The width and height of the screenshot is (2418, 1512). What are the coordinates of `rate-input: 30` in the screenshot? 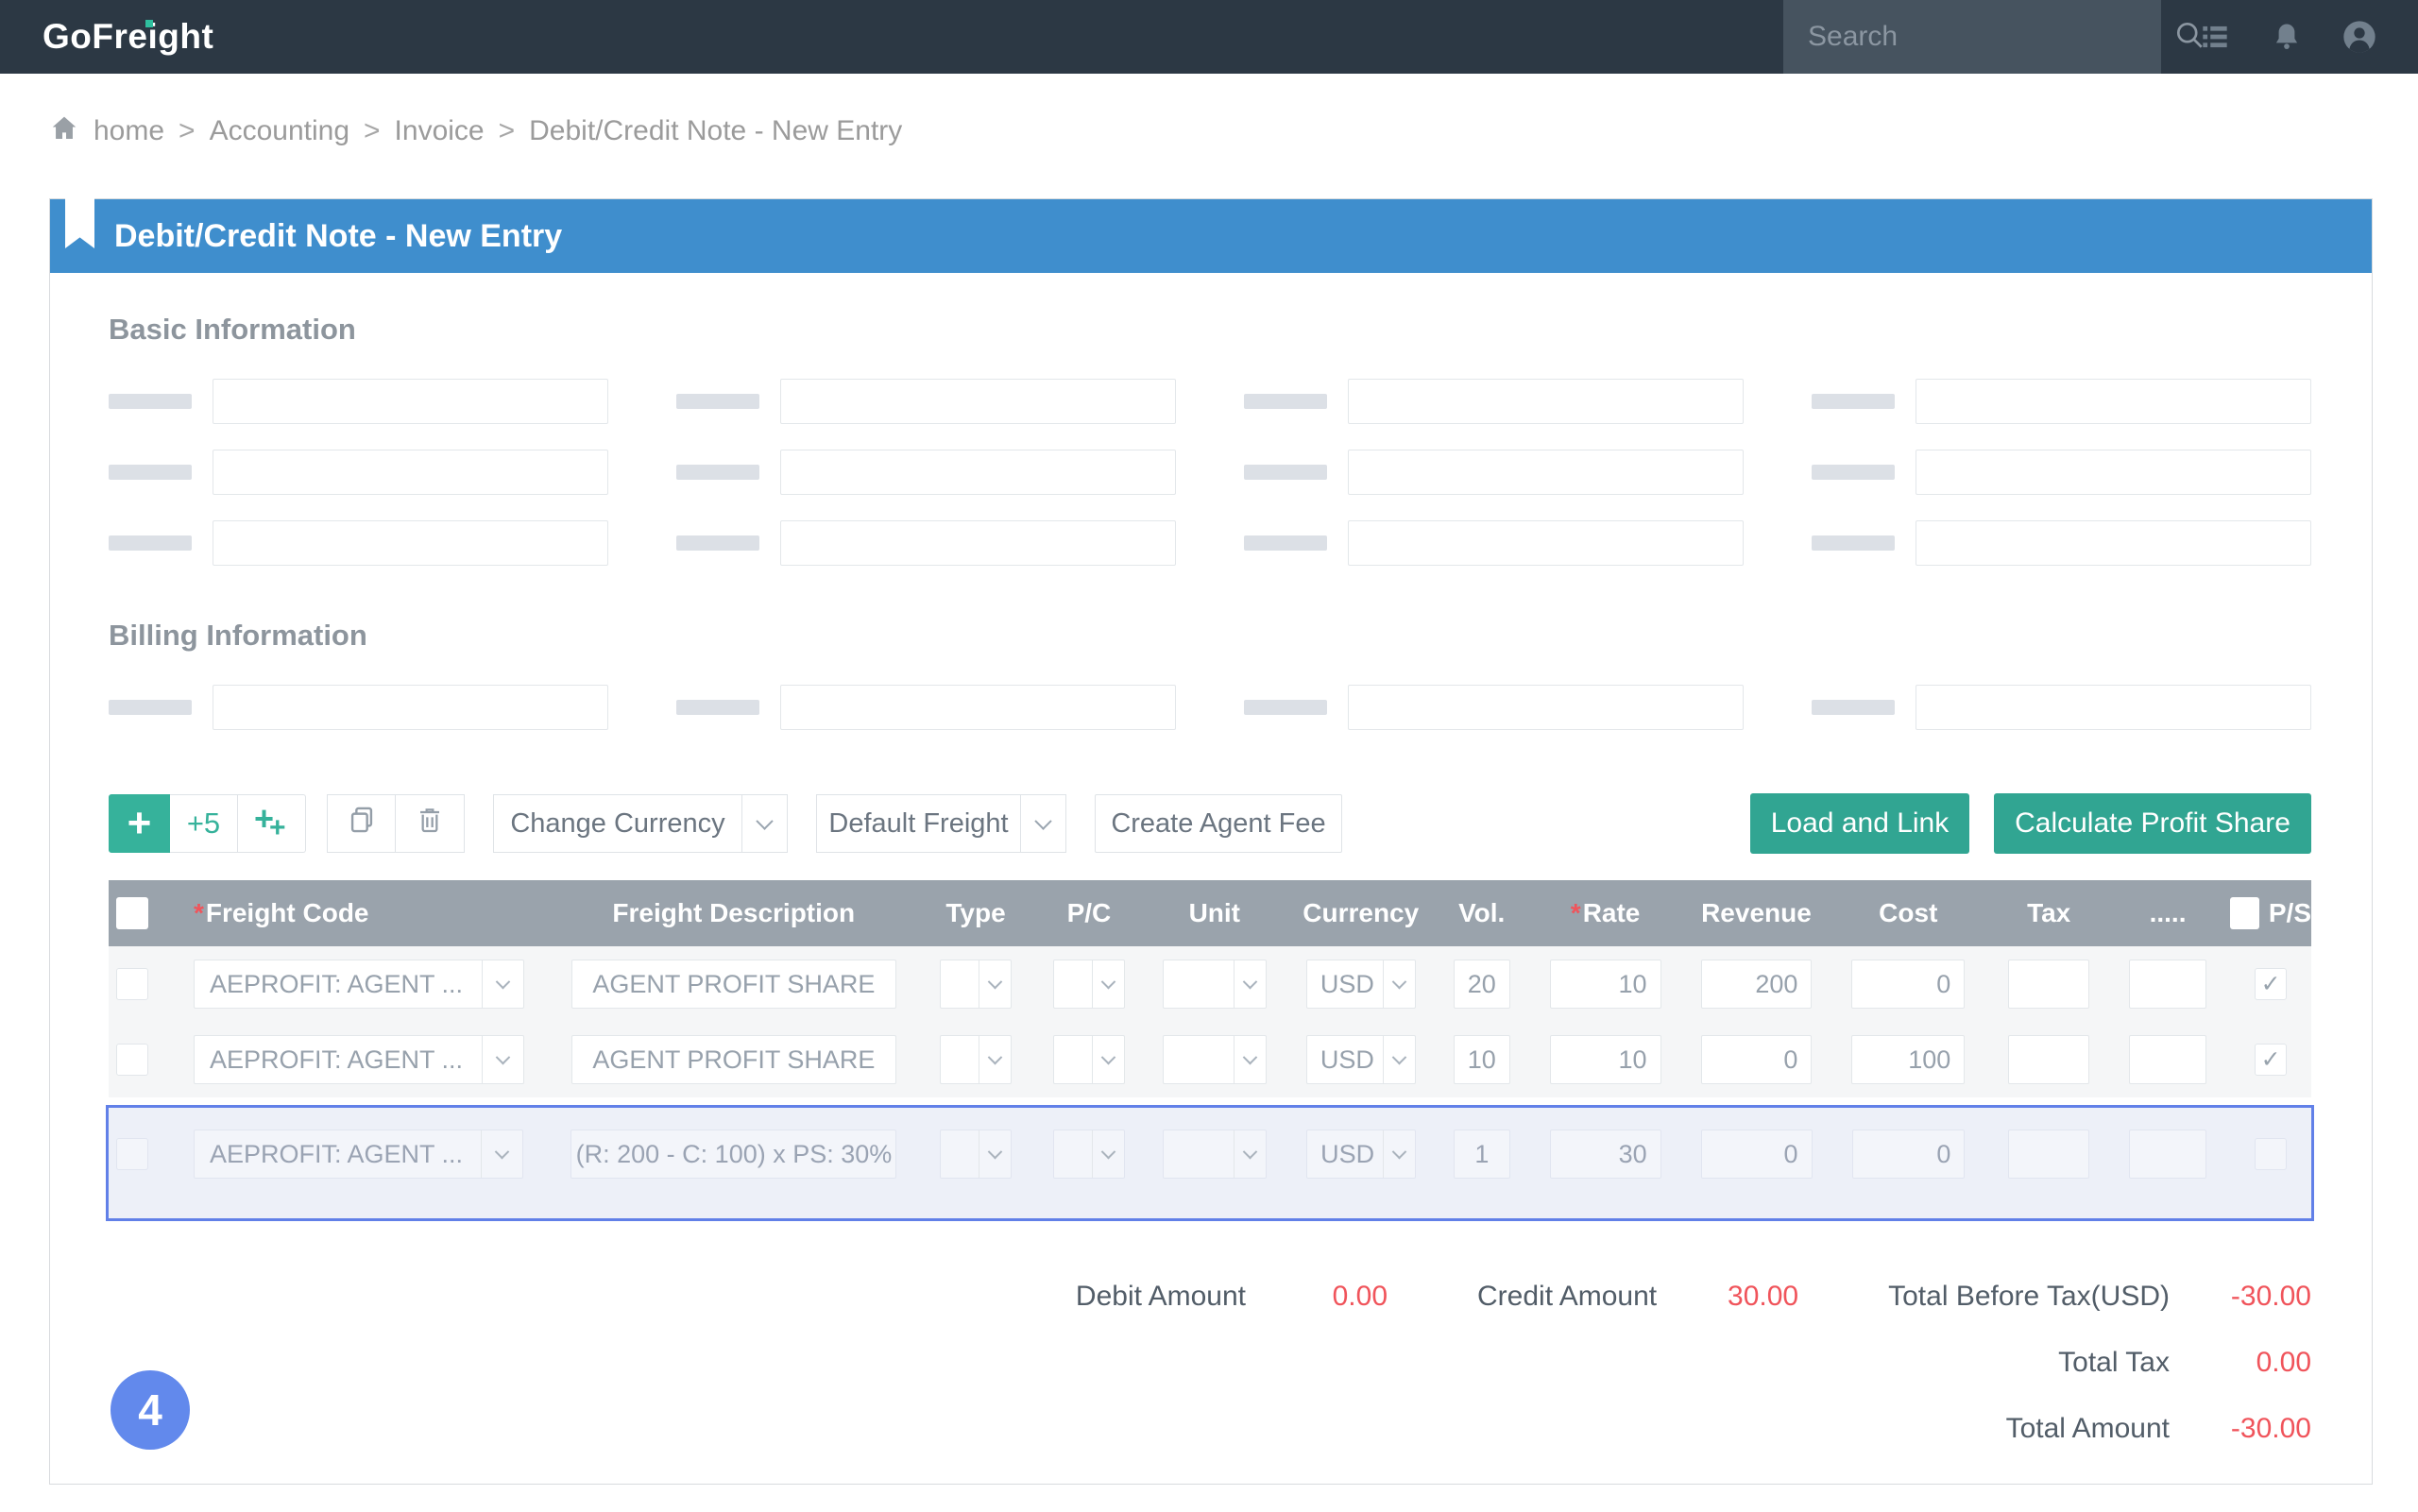 It's located at (1605, 1154).